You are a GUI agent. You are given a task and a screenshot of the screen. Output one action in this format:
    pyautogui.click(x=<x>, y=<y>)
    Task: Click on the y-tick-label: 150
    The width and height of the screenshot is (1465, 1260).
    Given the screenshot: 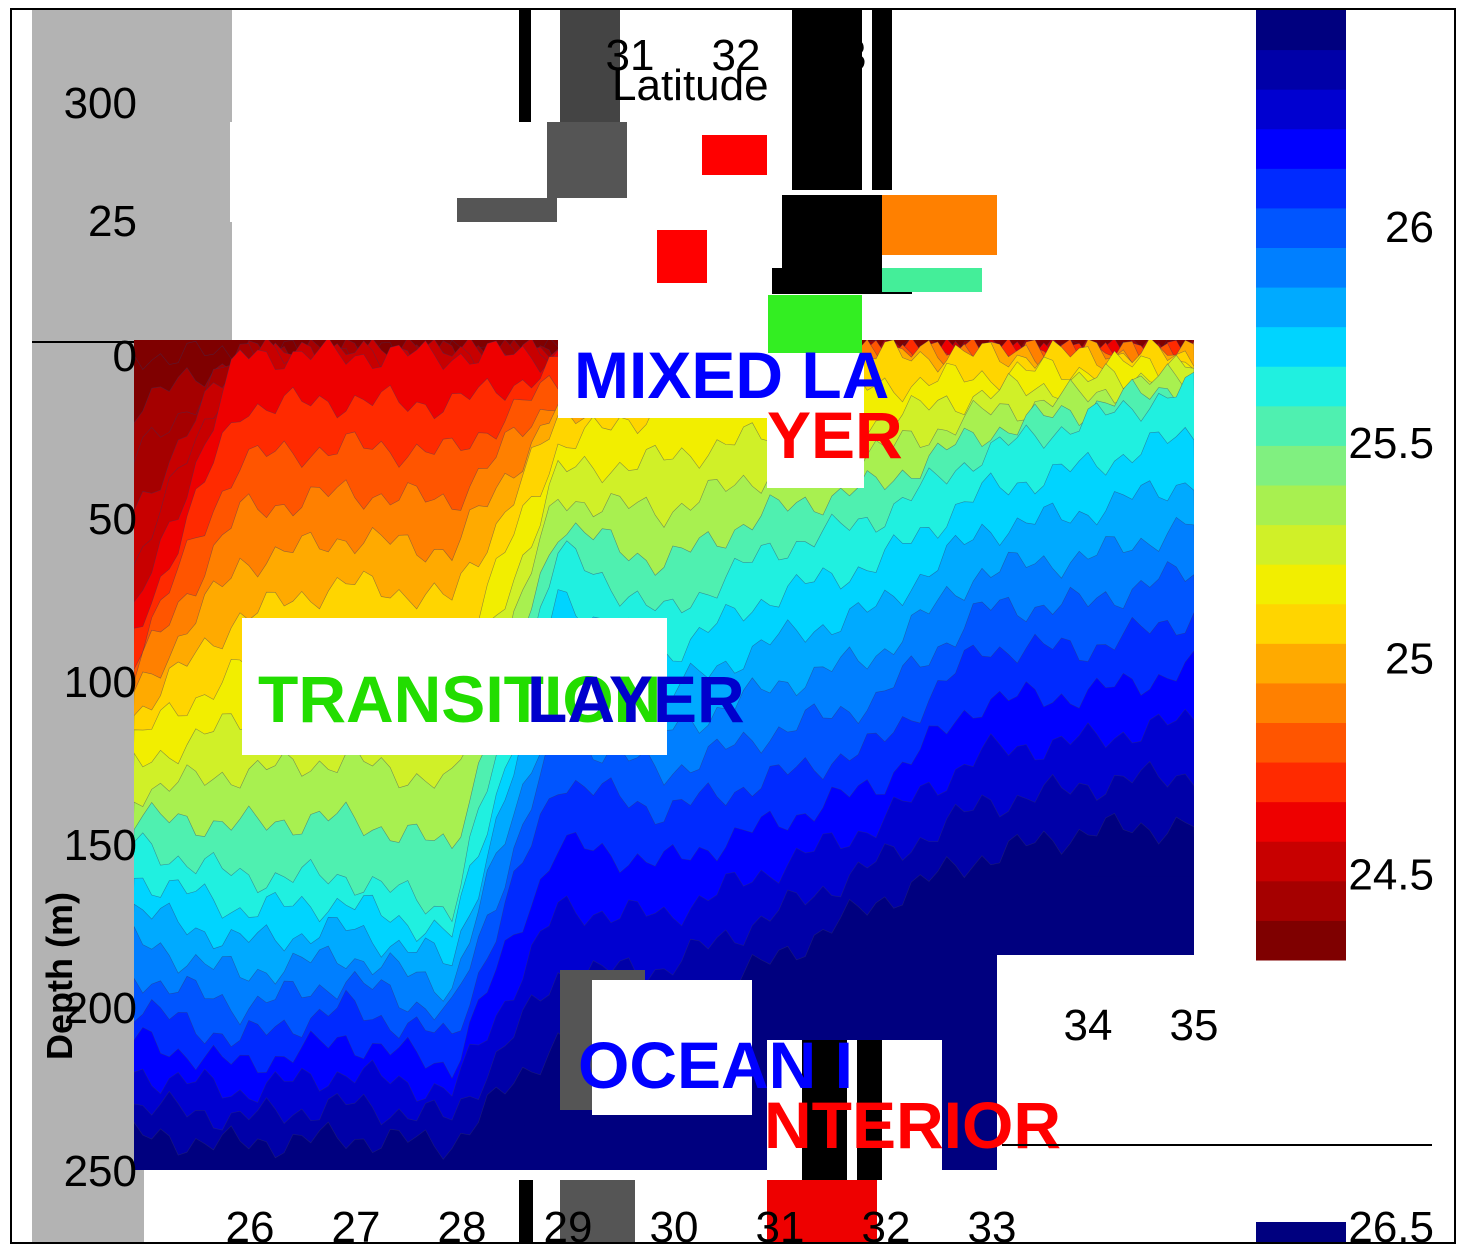 What is the action you would take?
    pyautogui.click(x=100, y=845)
    